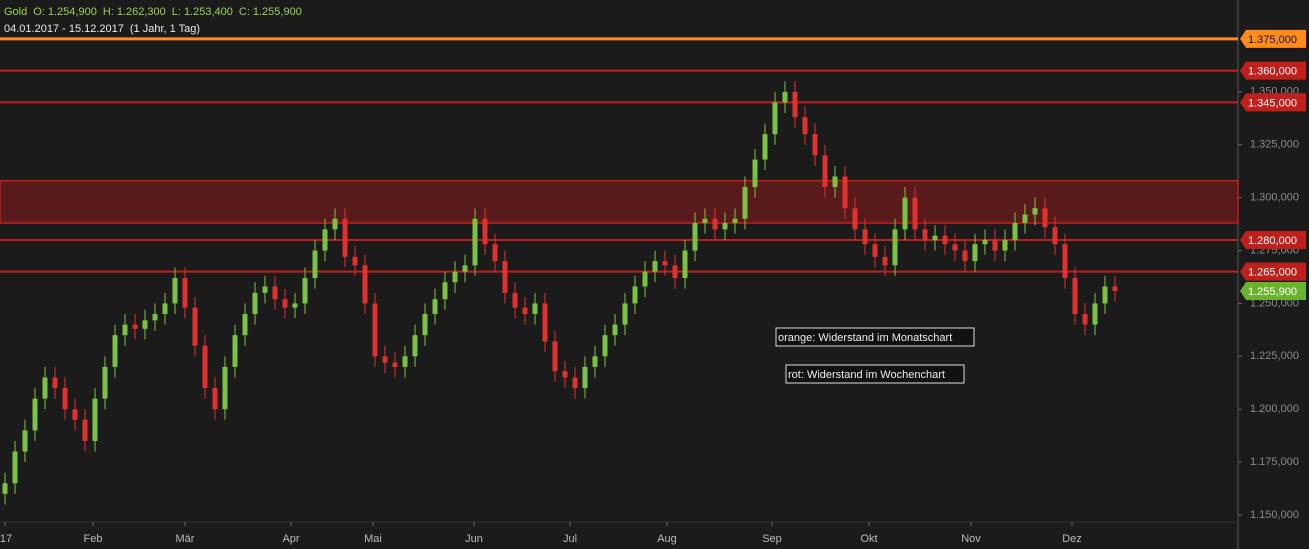 The height and width of the screenshot is (549, 1309). What do you see at coordinates (64, 29) in the screenshot?
I see `date-range: 04.01.2017 - 15.12.2017` at bounding box center [64, 29].